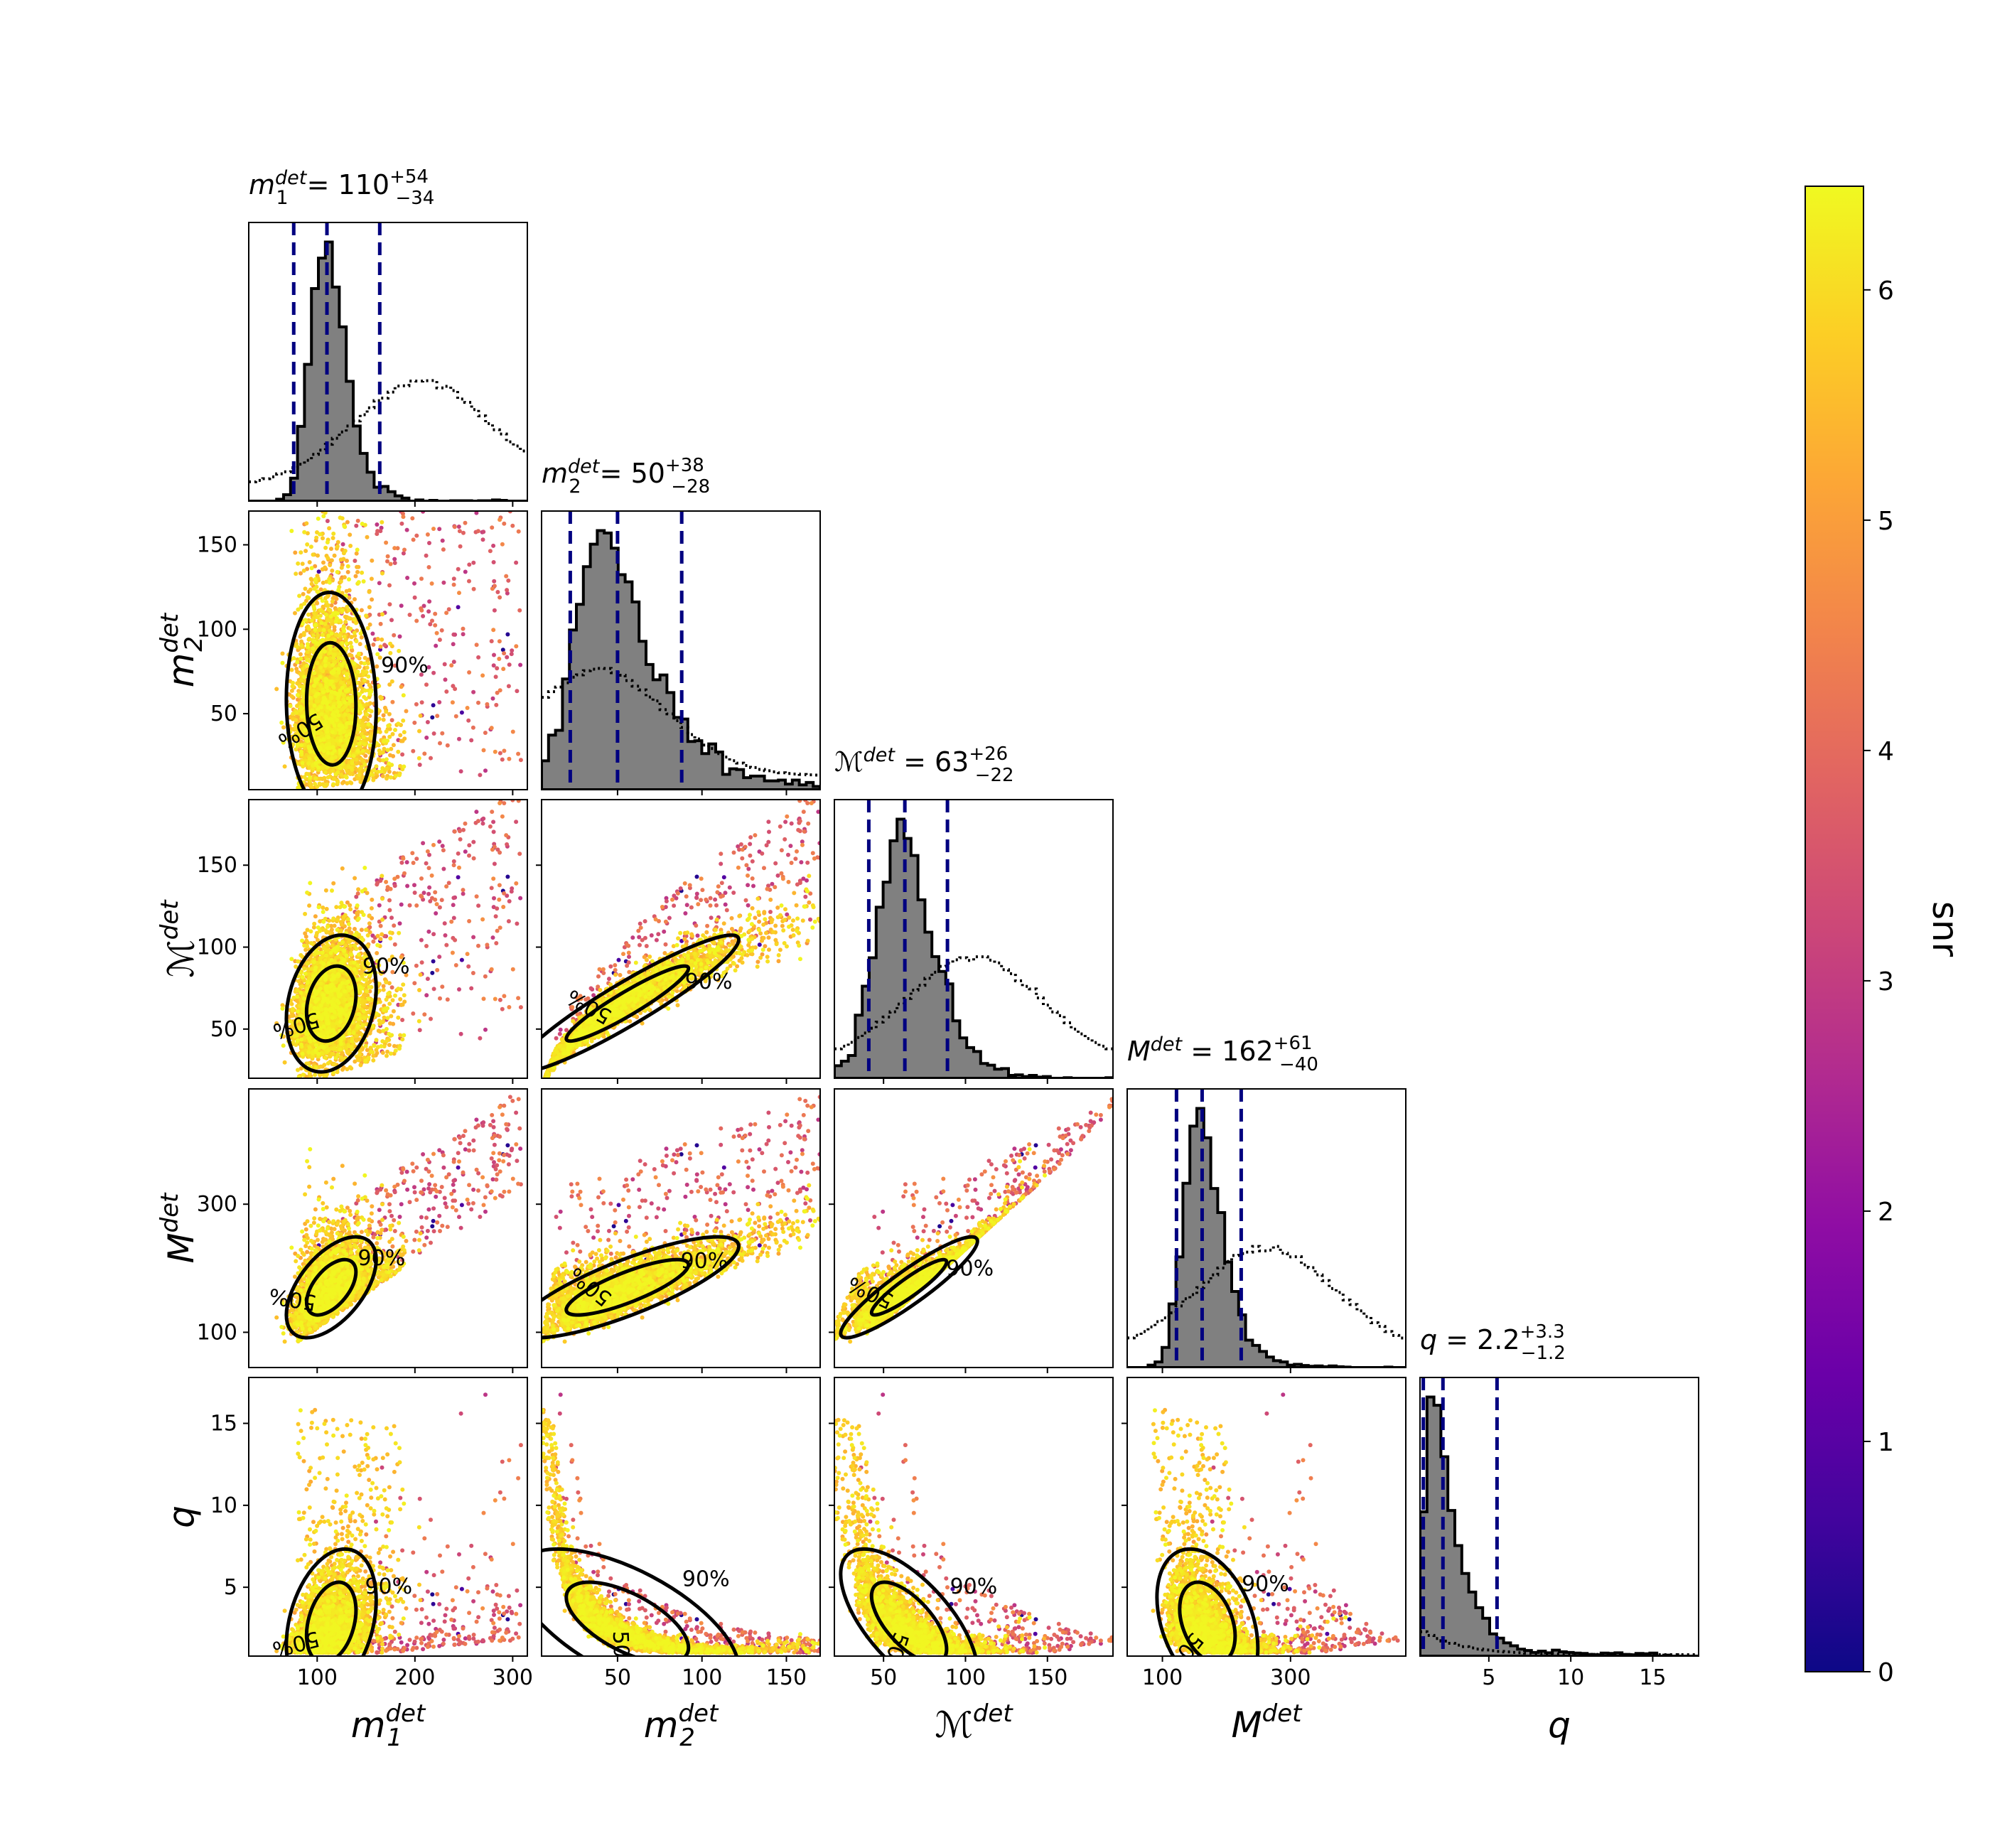  Describe the element at coordinates (409, 177) in the screenshot. I see `title-plus-error: +54` at that location.